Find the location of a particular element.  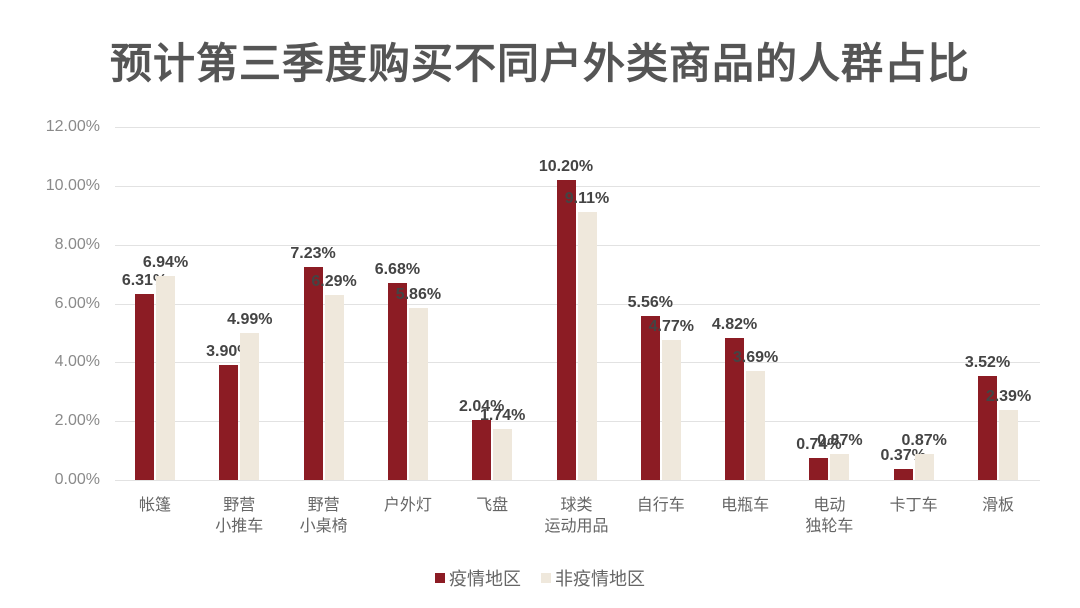

x-axis-category-label: 帐篷 is located at coordinates (154, 504).